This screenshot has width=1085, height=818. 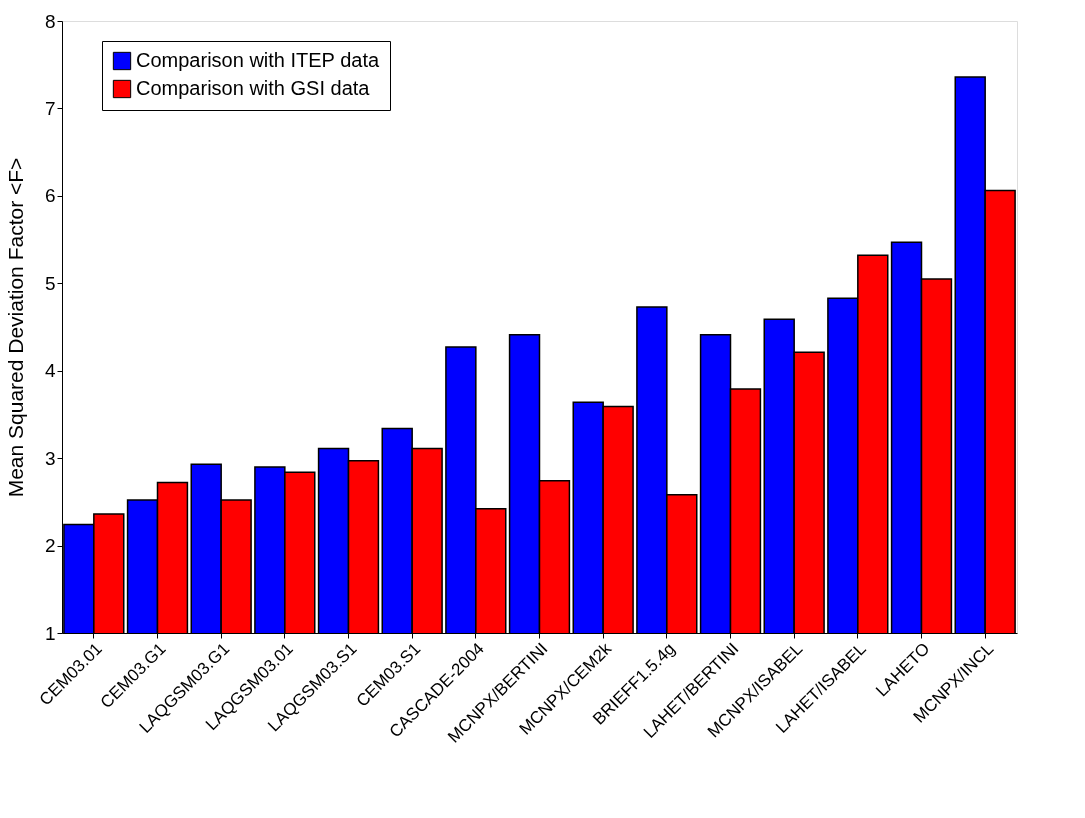 What do you see at coordinates (258, 60) in the screenshot?
I see `legend-label: Comparison with ITEP data` at bounding box center [258, 60].